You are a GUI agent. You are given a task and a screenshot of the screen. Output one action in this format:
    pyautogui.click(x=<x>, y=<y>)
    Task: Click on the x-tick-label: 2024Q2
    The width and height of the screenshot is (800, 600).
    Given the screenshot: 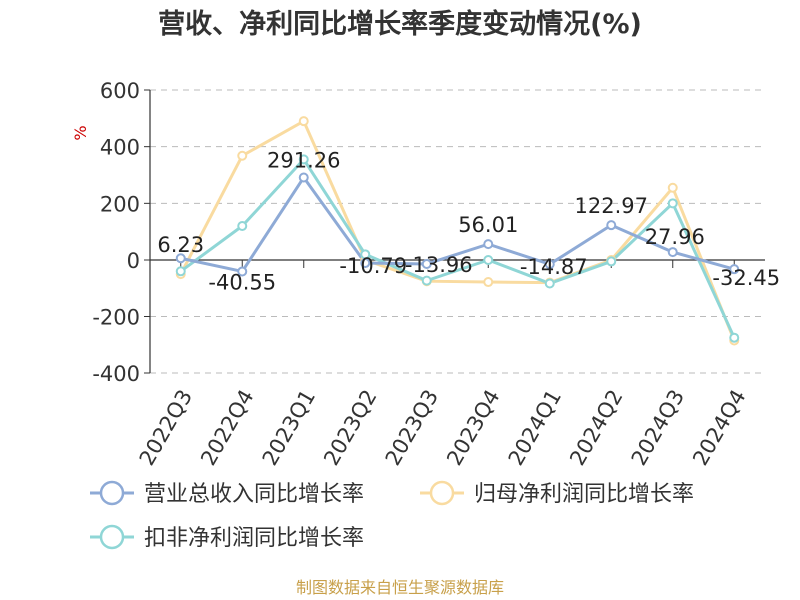 What is the action you would take?
    pyautogui.click(x=596, y=428)
    